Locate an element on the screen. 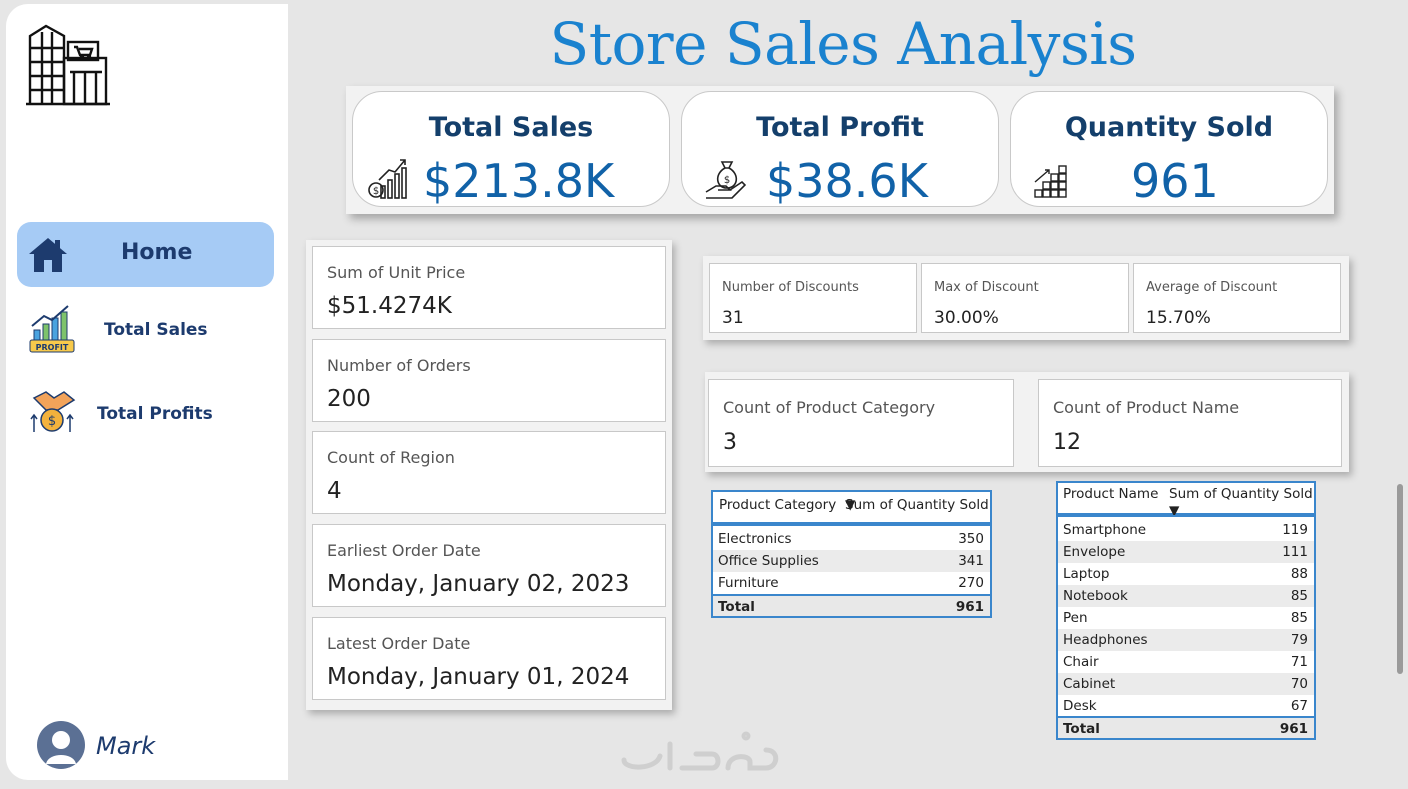 The image size is (1408, 789). scrollbar-thumb is located at coordinates (1400, 579).